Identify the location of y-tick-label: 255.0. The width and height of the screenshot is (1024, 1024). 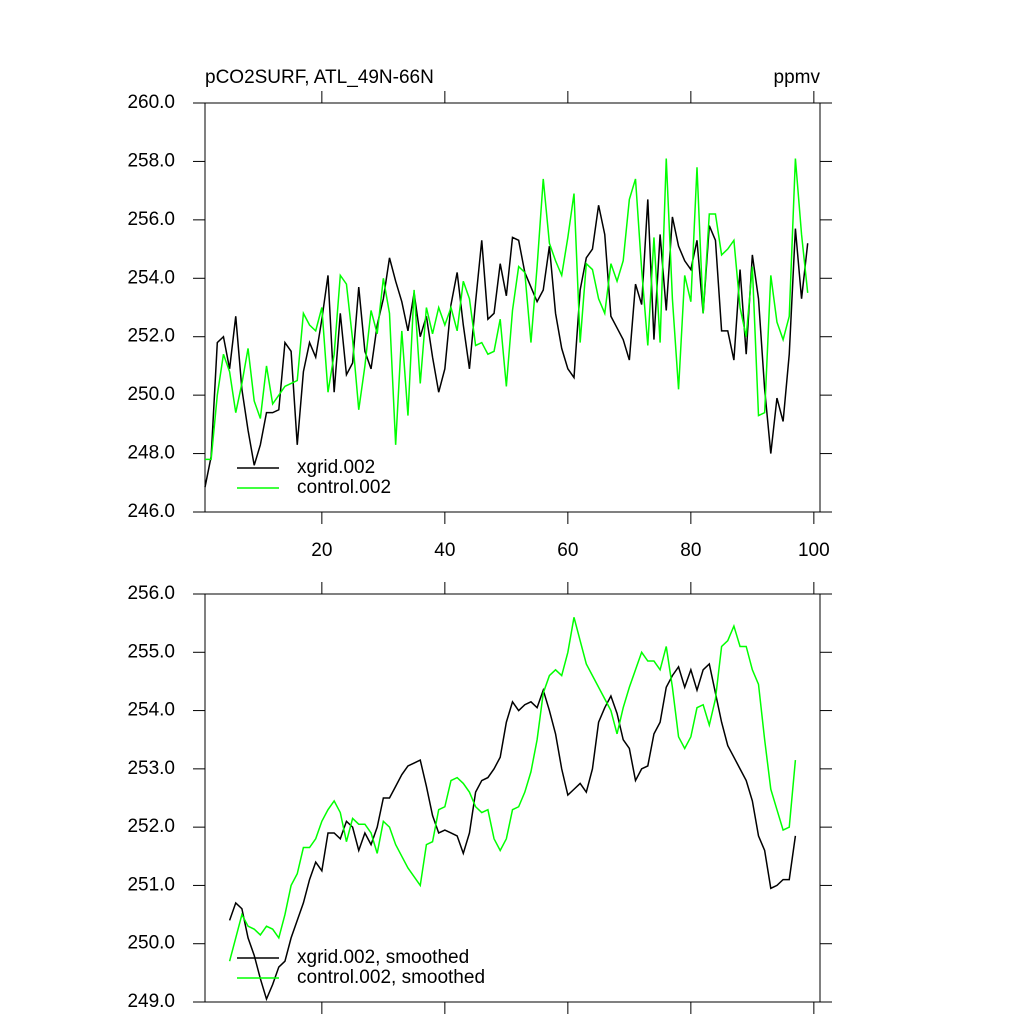
(151, 651).